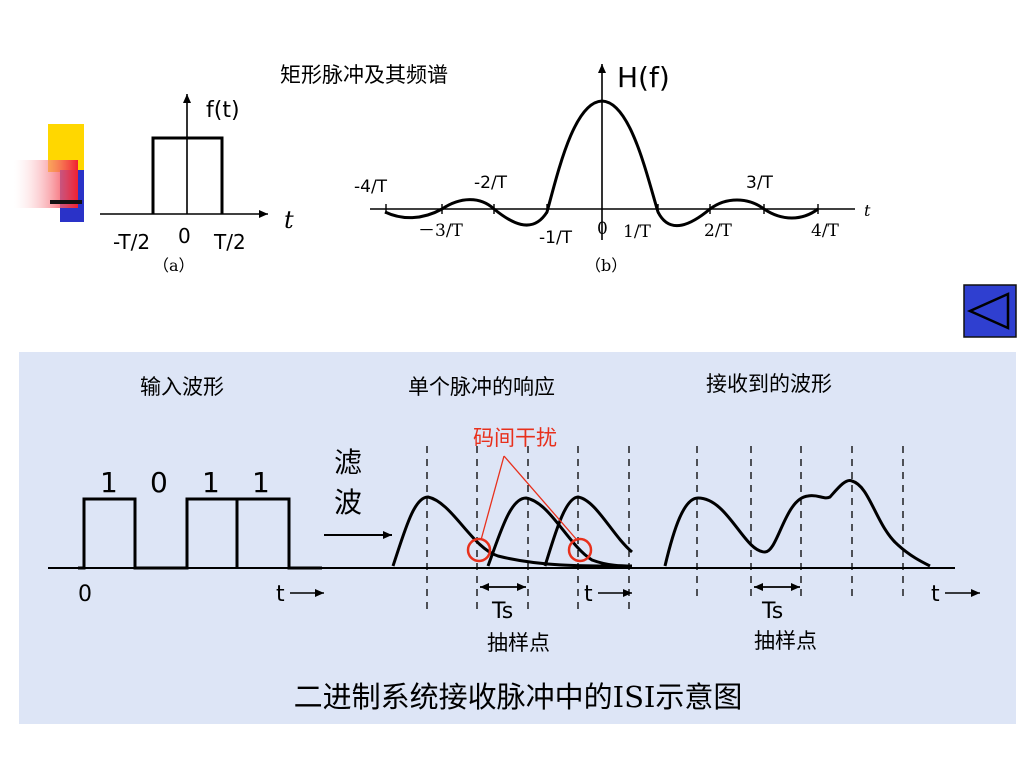  What do you see at coordinates (760, 183) in the screenshot?
I see `spectrum-tick-label: 3/T` at bounding box center [760, 183].